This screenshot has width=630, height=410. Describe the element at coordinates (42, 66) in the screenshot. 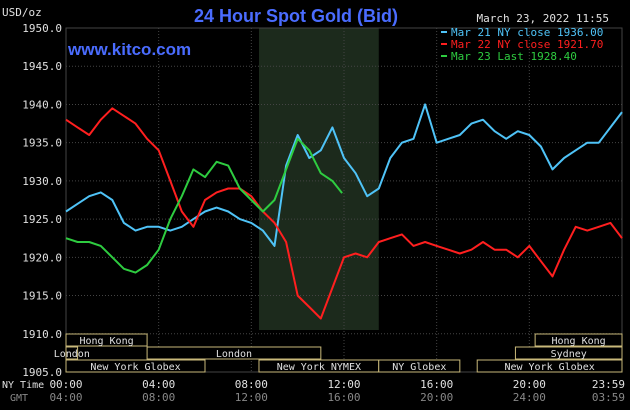

I see `y-tick-label: 1945.0` at that location.